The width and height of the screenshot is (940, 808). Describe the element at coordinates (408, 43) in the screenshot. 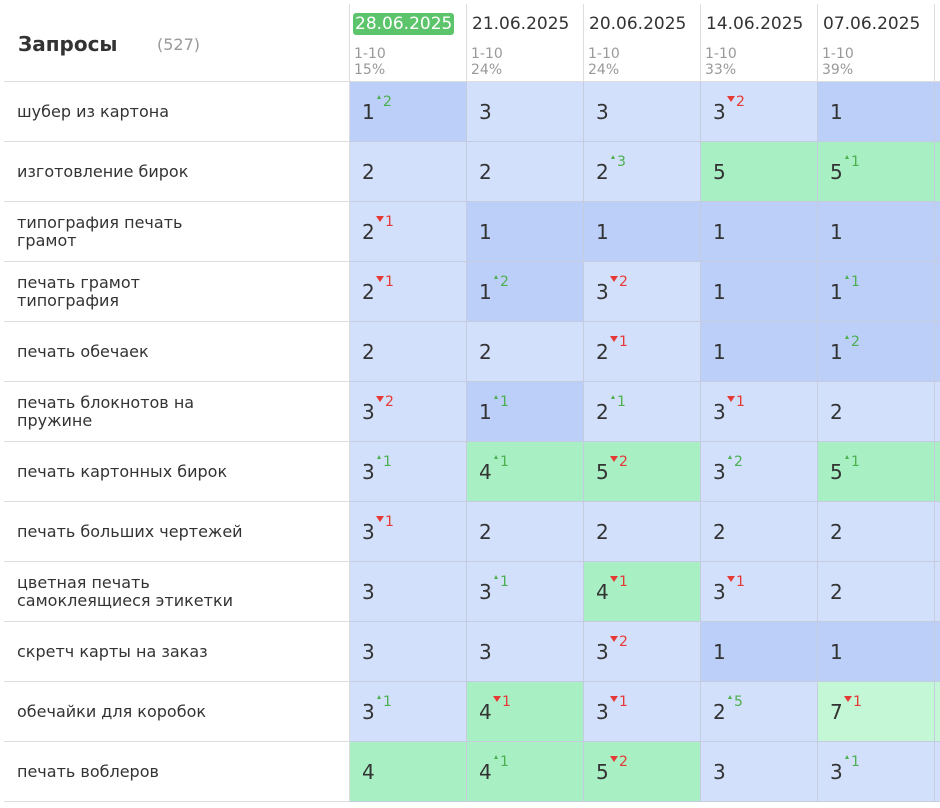

I see `date-column-header: 28.06.2025 1-10 15%` at that location.